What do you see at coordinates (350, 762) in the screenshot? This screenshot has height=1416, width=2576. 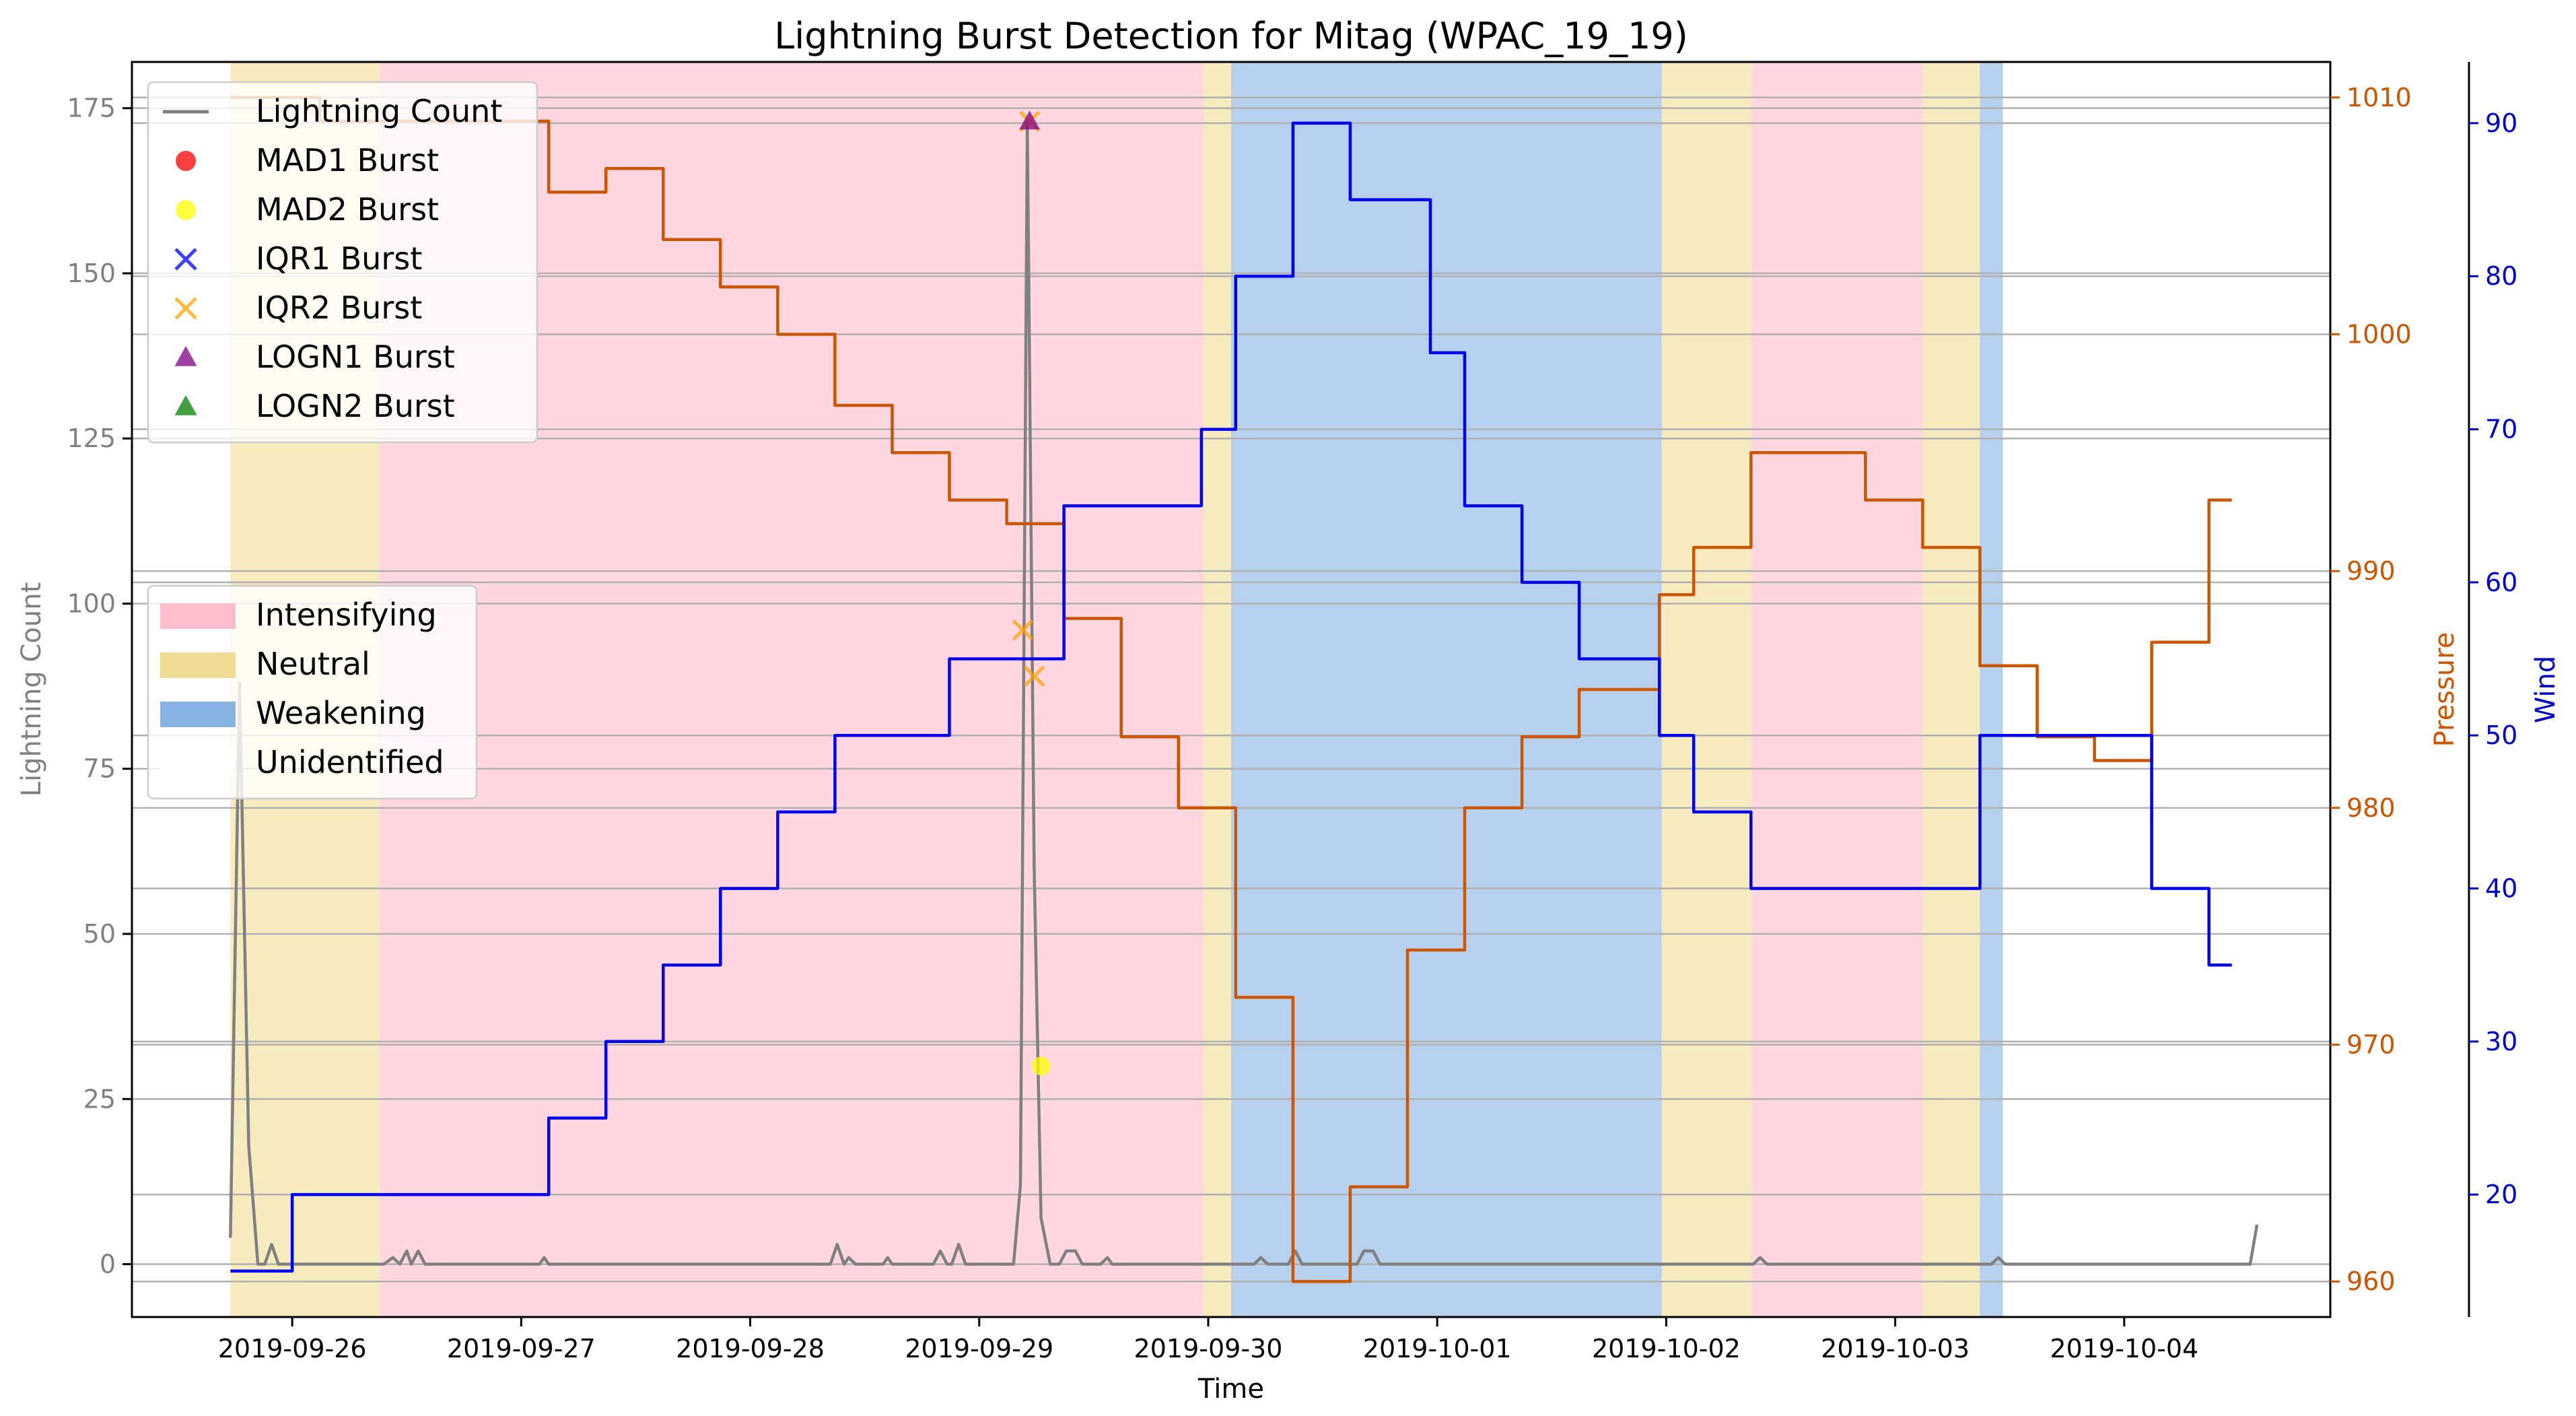 I see `legend-entry-label: Unidentified` at bounding box center [350, 762].